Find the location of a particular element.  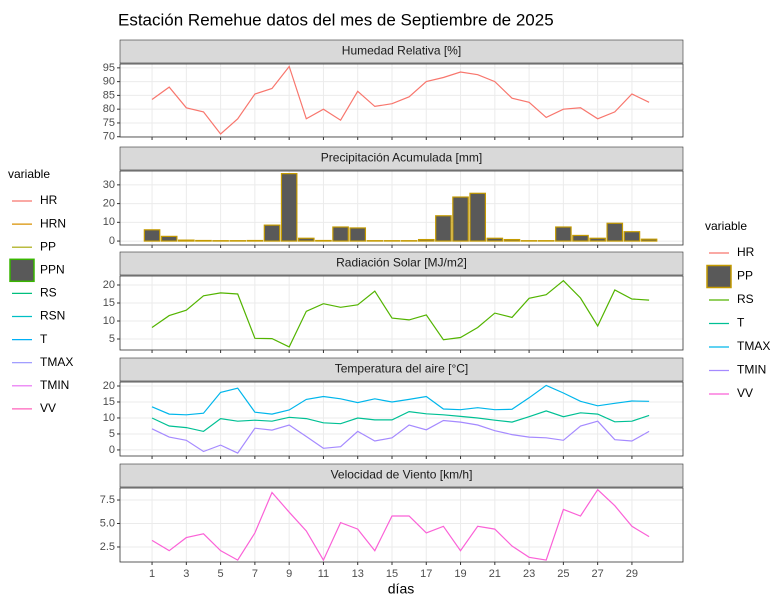

x-tick-label: 1 is located at coordinates (152, 574).